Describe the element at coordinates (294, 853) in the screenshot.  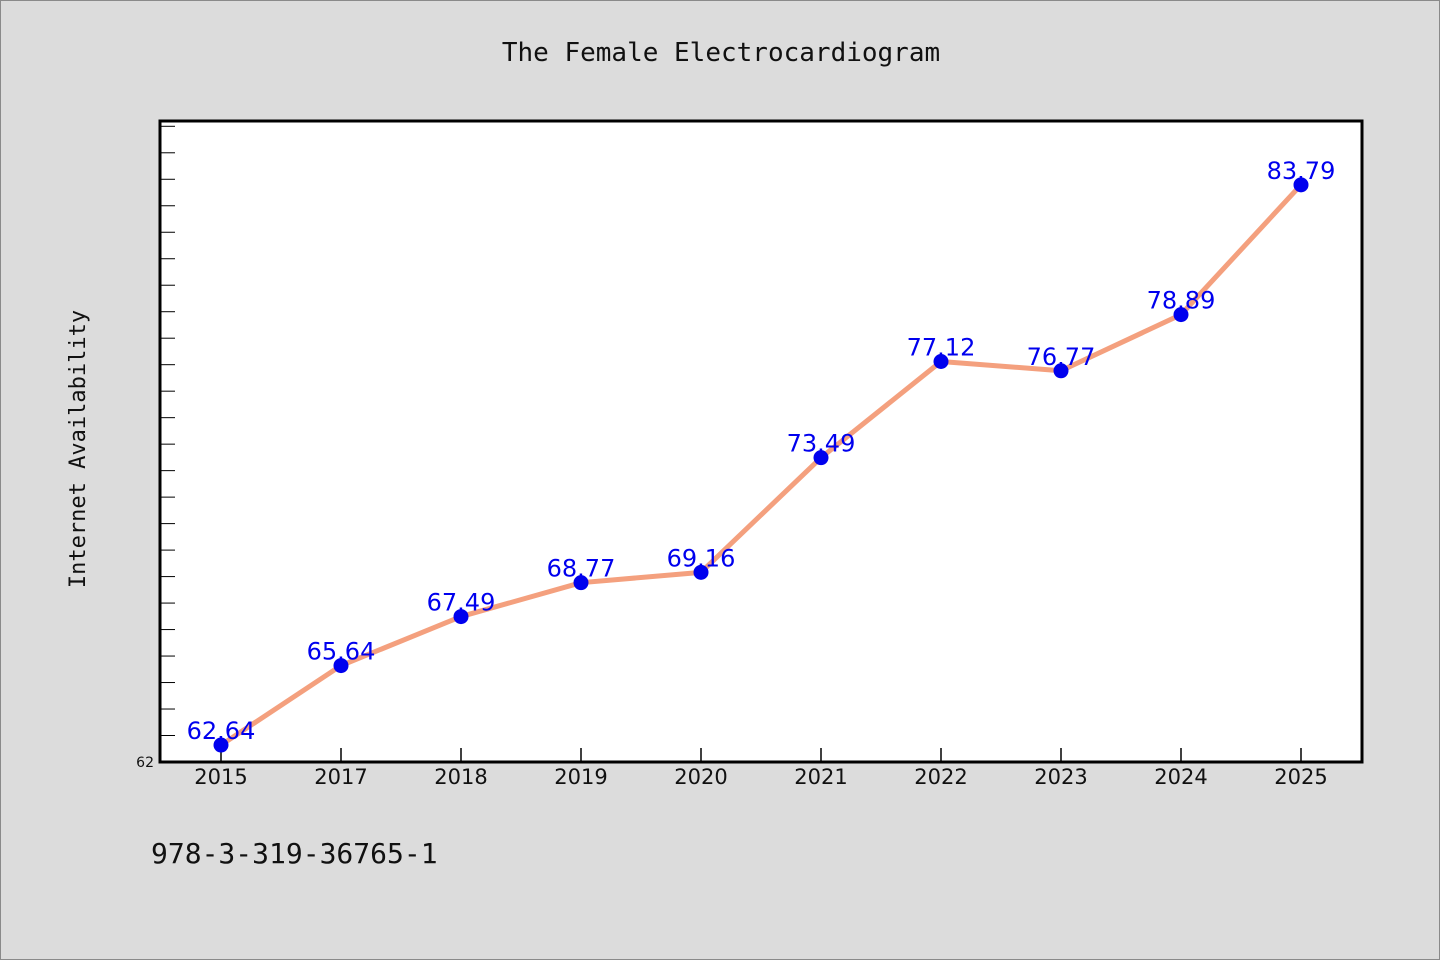
I see `isbn-footer: 978-3-319-36765-1` at that location.